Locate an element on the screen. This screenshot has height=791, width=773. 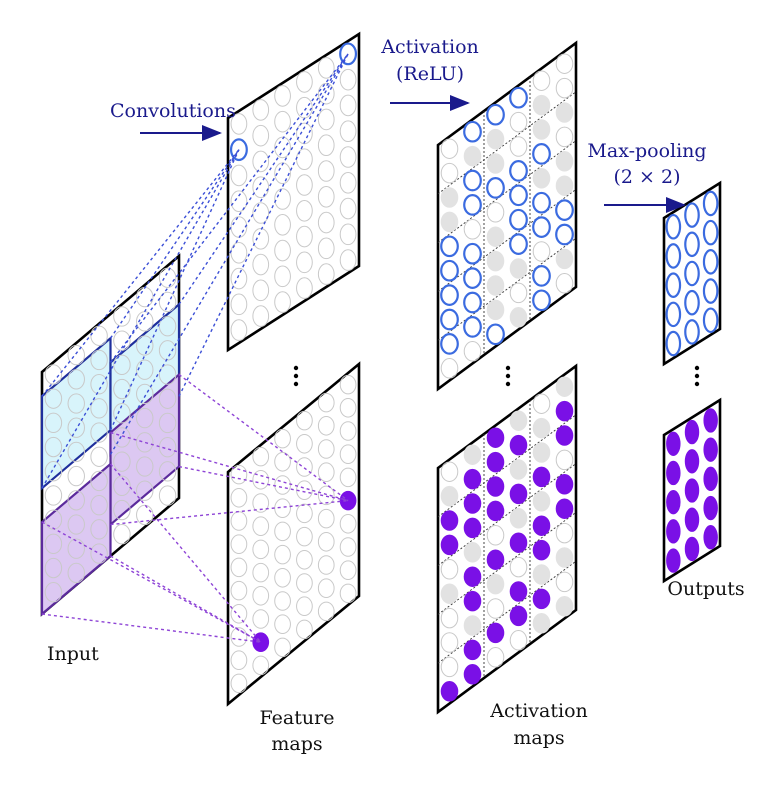
activation-map-2-pool-hline is located at coordinates (507, 563).